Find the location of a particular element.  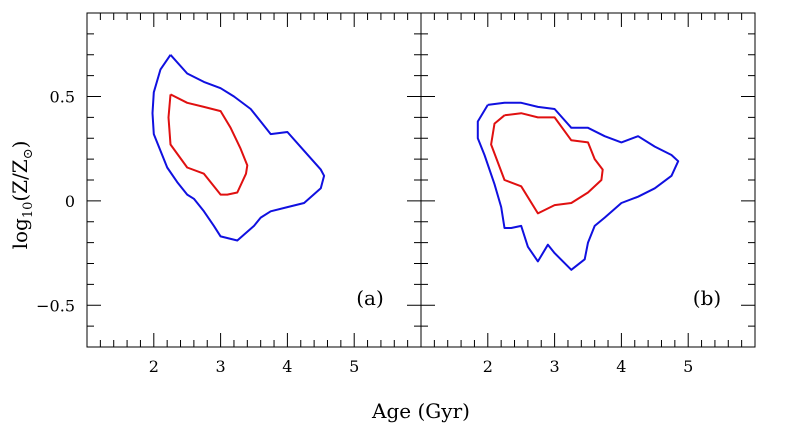

panel-b-curves is located at coordinates (578, 186).